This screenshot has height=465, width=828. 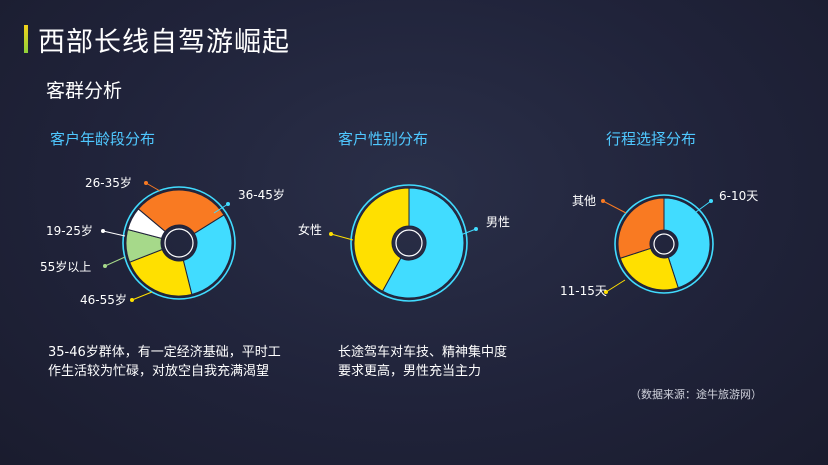 I want to click on page-title: 西部长线自驾游崛起, so click(x=164, y=42).